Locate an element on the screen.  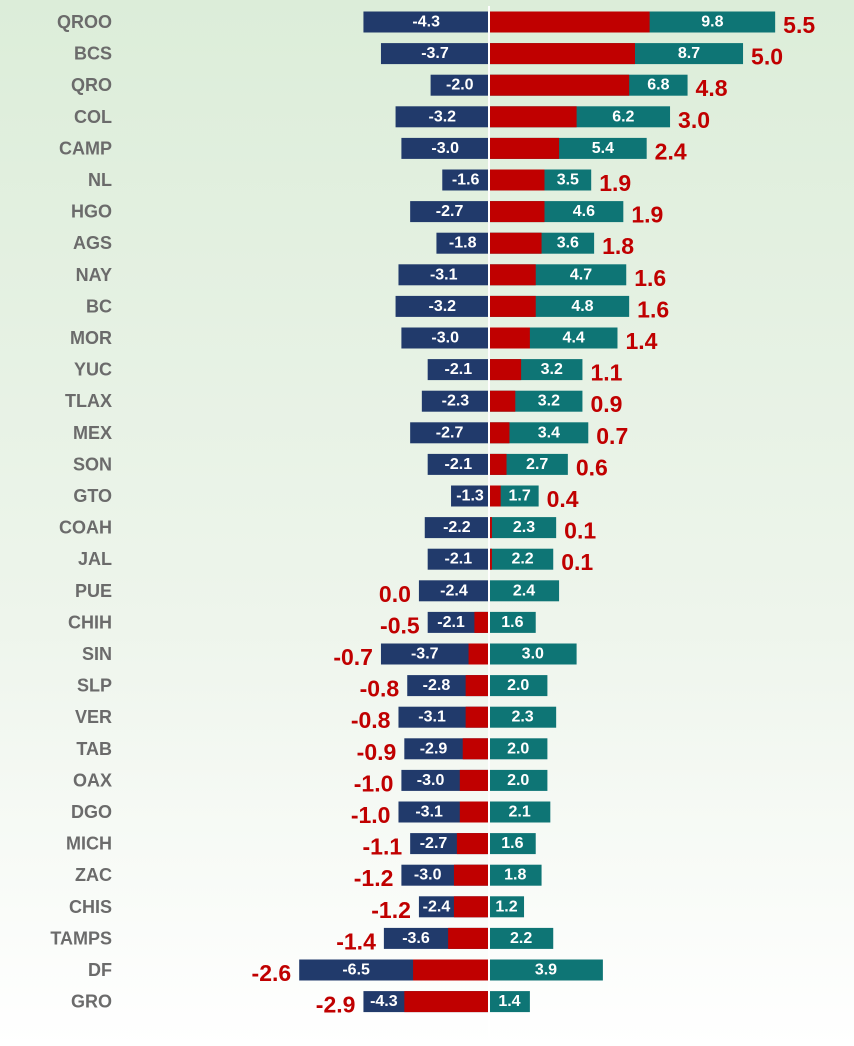
category-label: JAL is located at coordinates (95, 559).